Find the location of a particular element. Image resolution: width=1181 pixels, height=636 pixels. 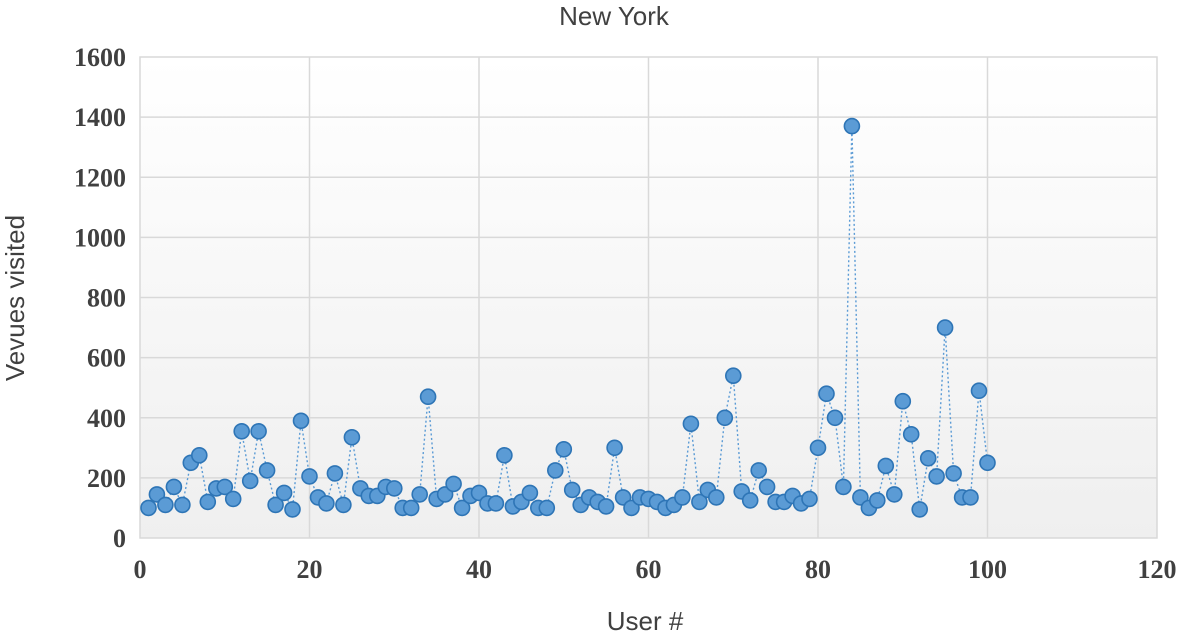

y-tick-label: 1000 is located at coordinates (100, 237).